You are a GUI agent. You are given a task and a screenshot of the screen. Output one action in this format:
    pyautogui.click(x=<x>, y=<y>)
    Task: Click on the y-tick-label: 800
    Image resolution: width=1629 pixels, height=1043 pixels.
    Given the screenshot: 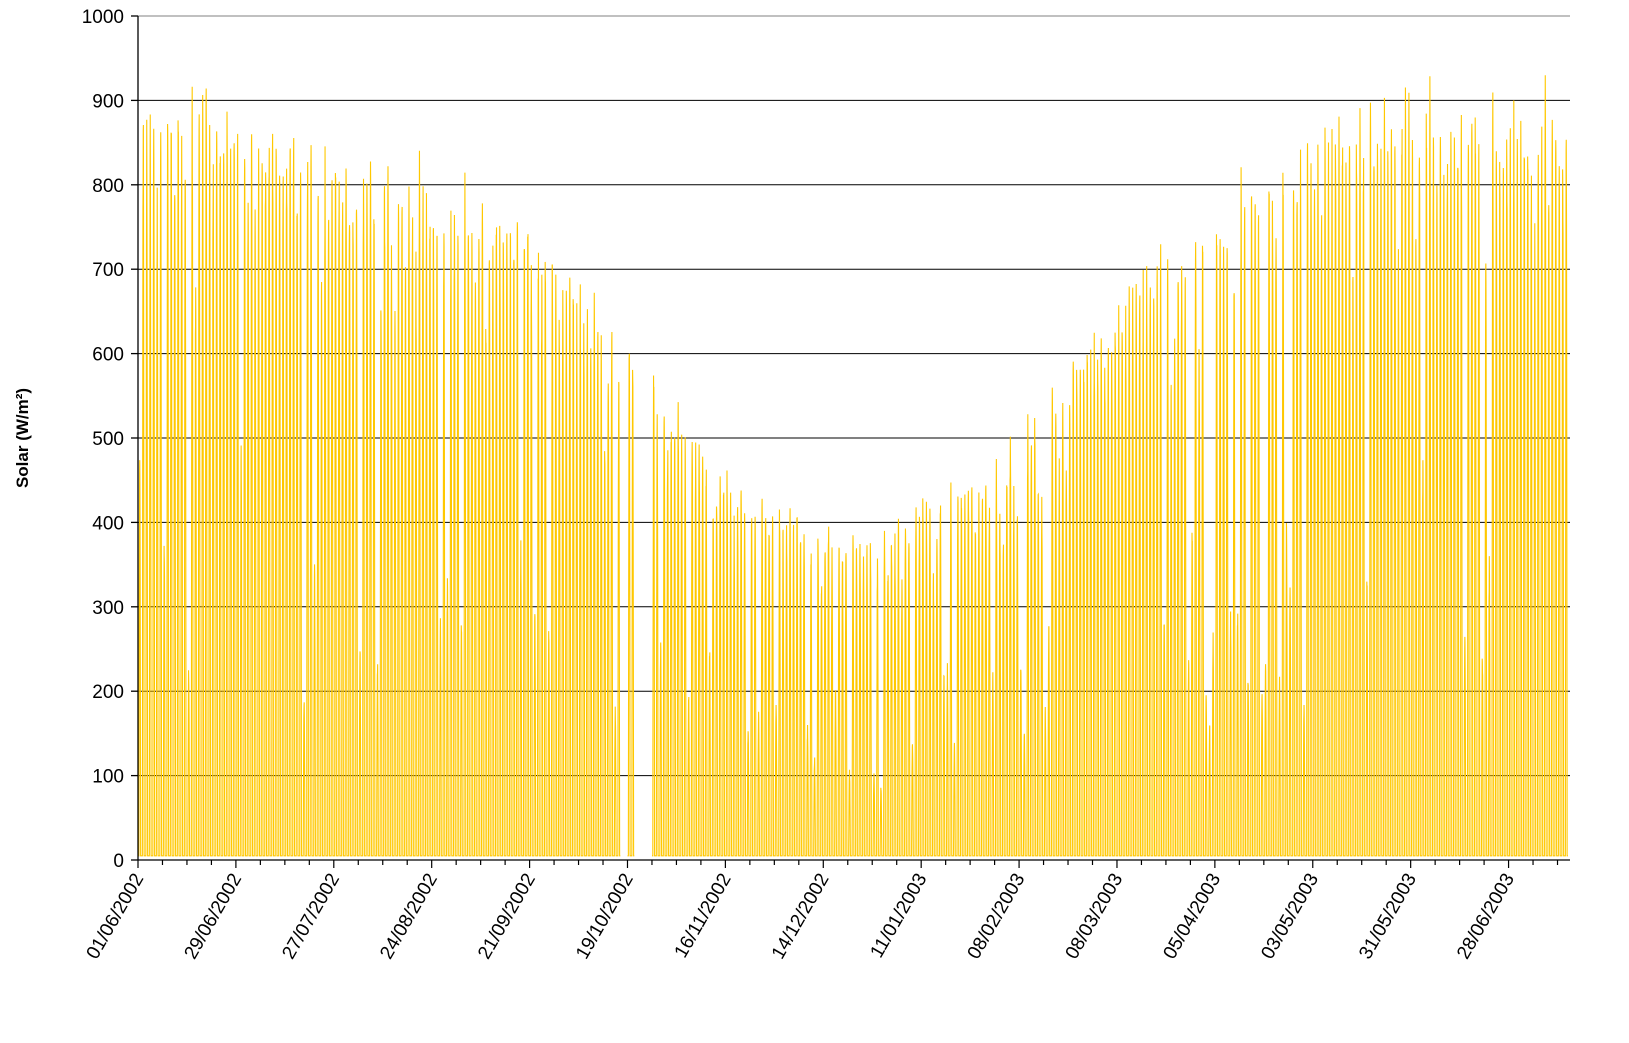 What is the action you would take?
    pyautogui.click(x=108, y=186)
    